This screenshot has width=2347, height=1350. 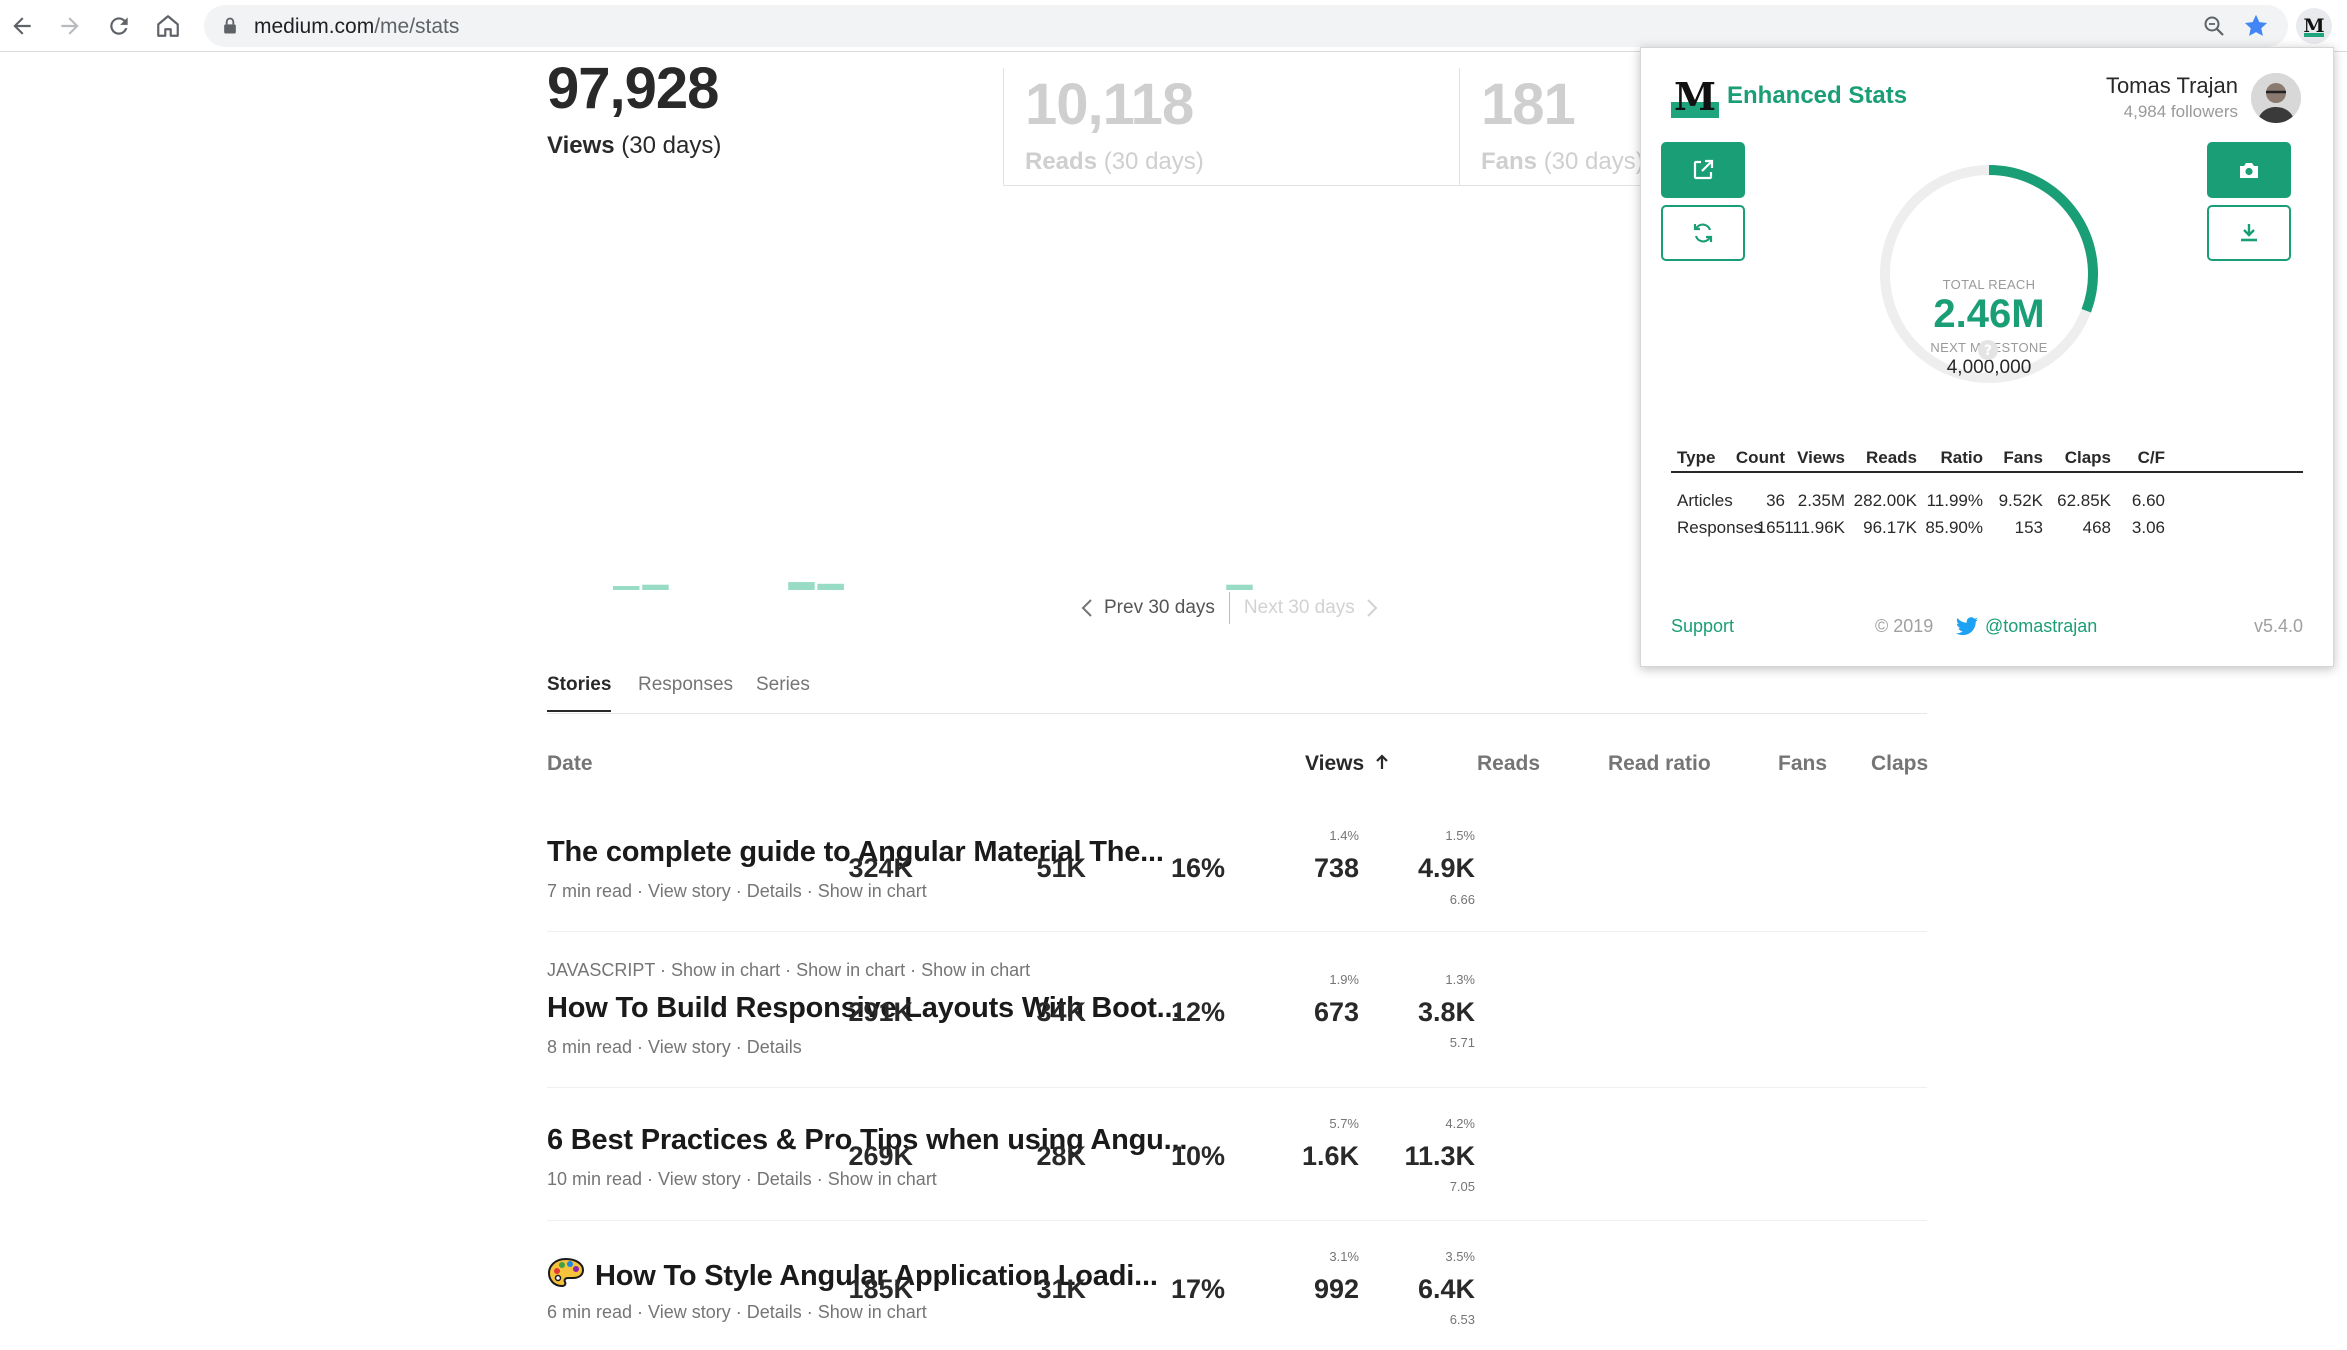 What do you see at coordinates (1382, 761) in the screenshot?
I see `sort-arrow-up-icon` at bounding box center [1382, 761].